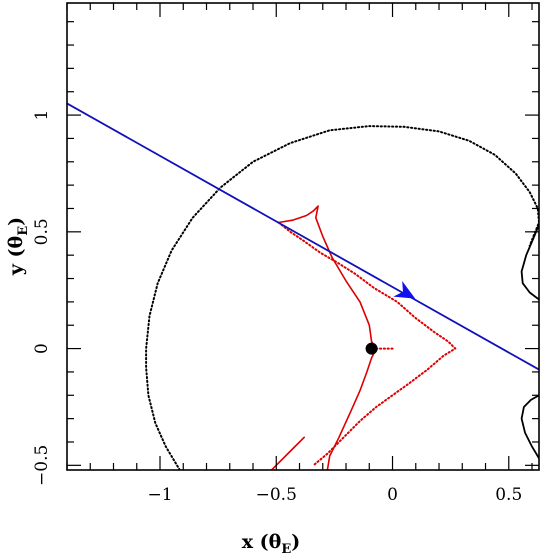  What do you see at coordinates (508, 495) in the screenshot?
I see `x-tick-label: 0.5` at bounding box center [508, 495].